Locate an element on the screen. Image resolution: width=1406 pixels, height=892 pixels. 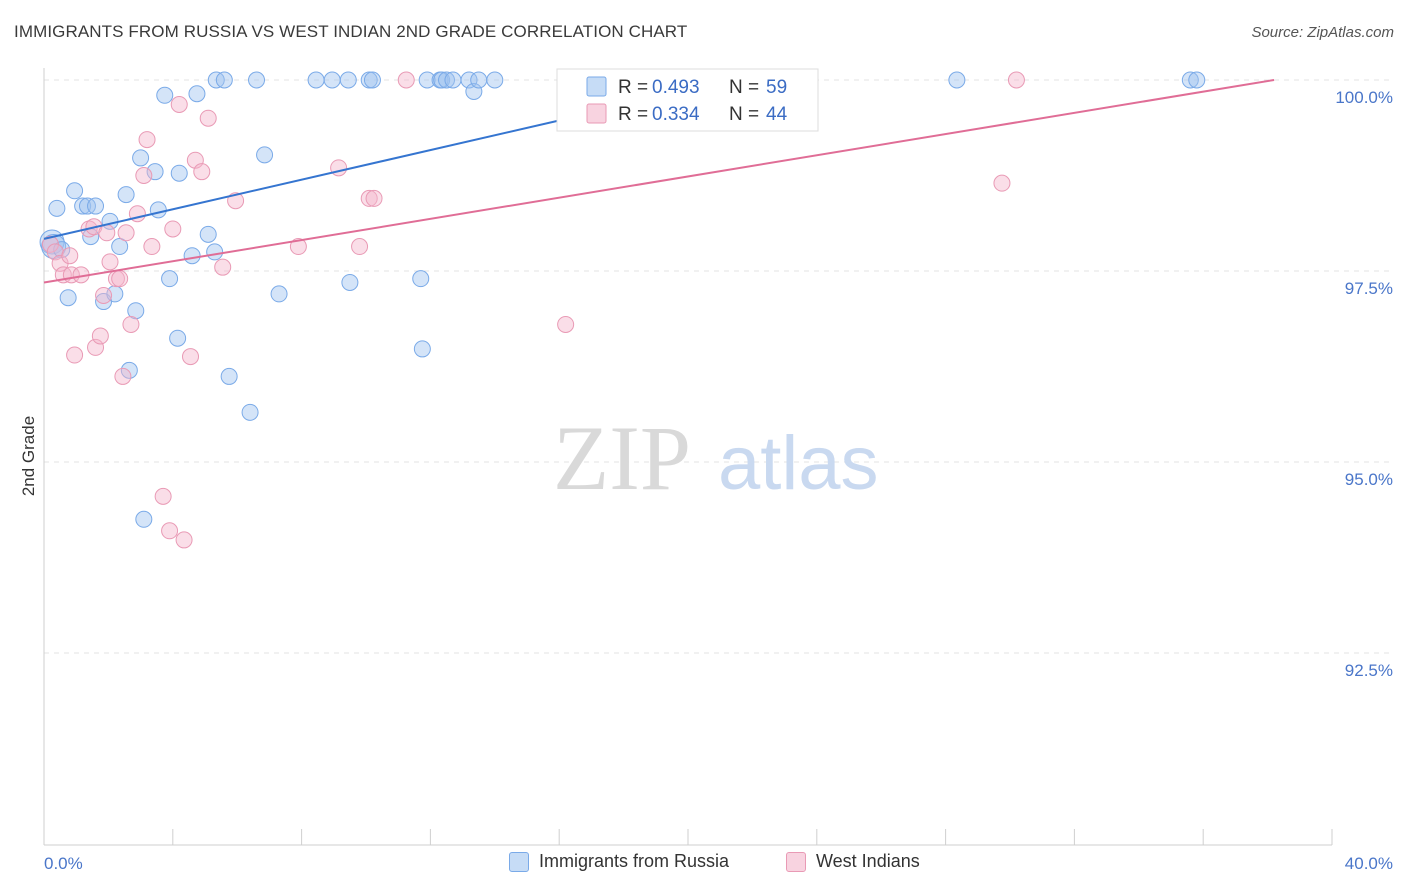
y-axis-label: 2nd Grade is located at coordinates (28, 456).